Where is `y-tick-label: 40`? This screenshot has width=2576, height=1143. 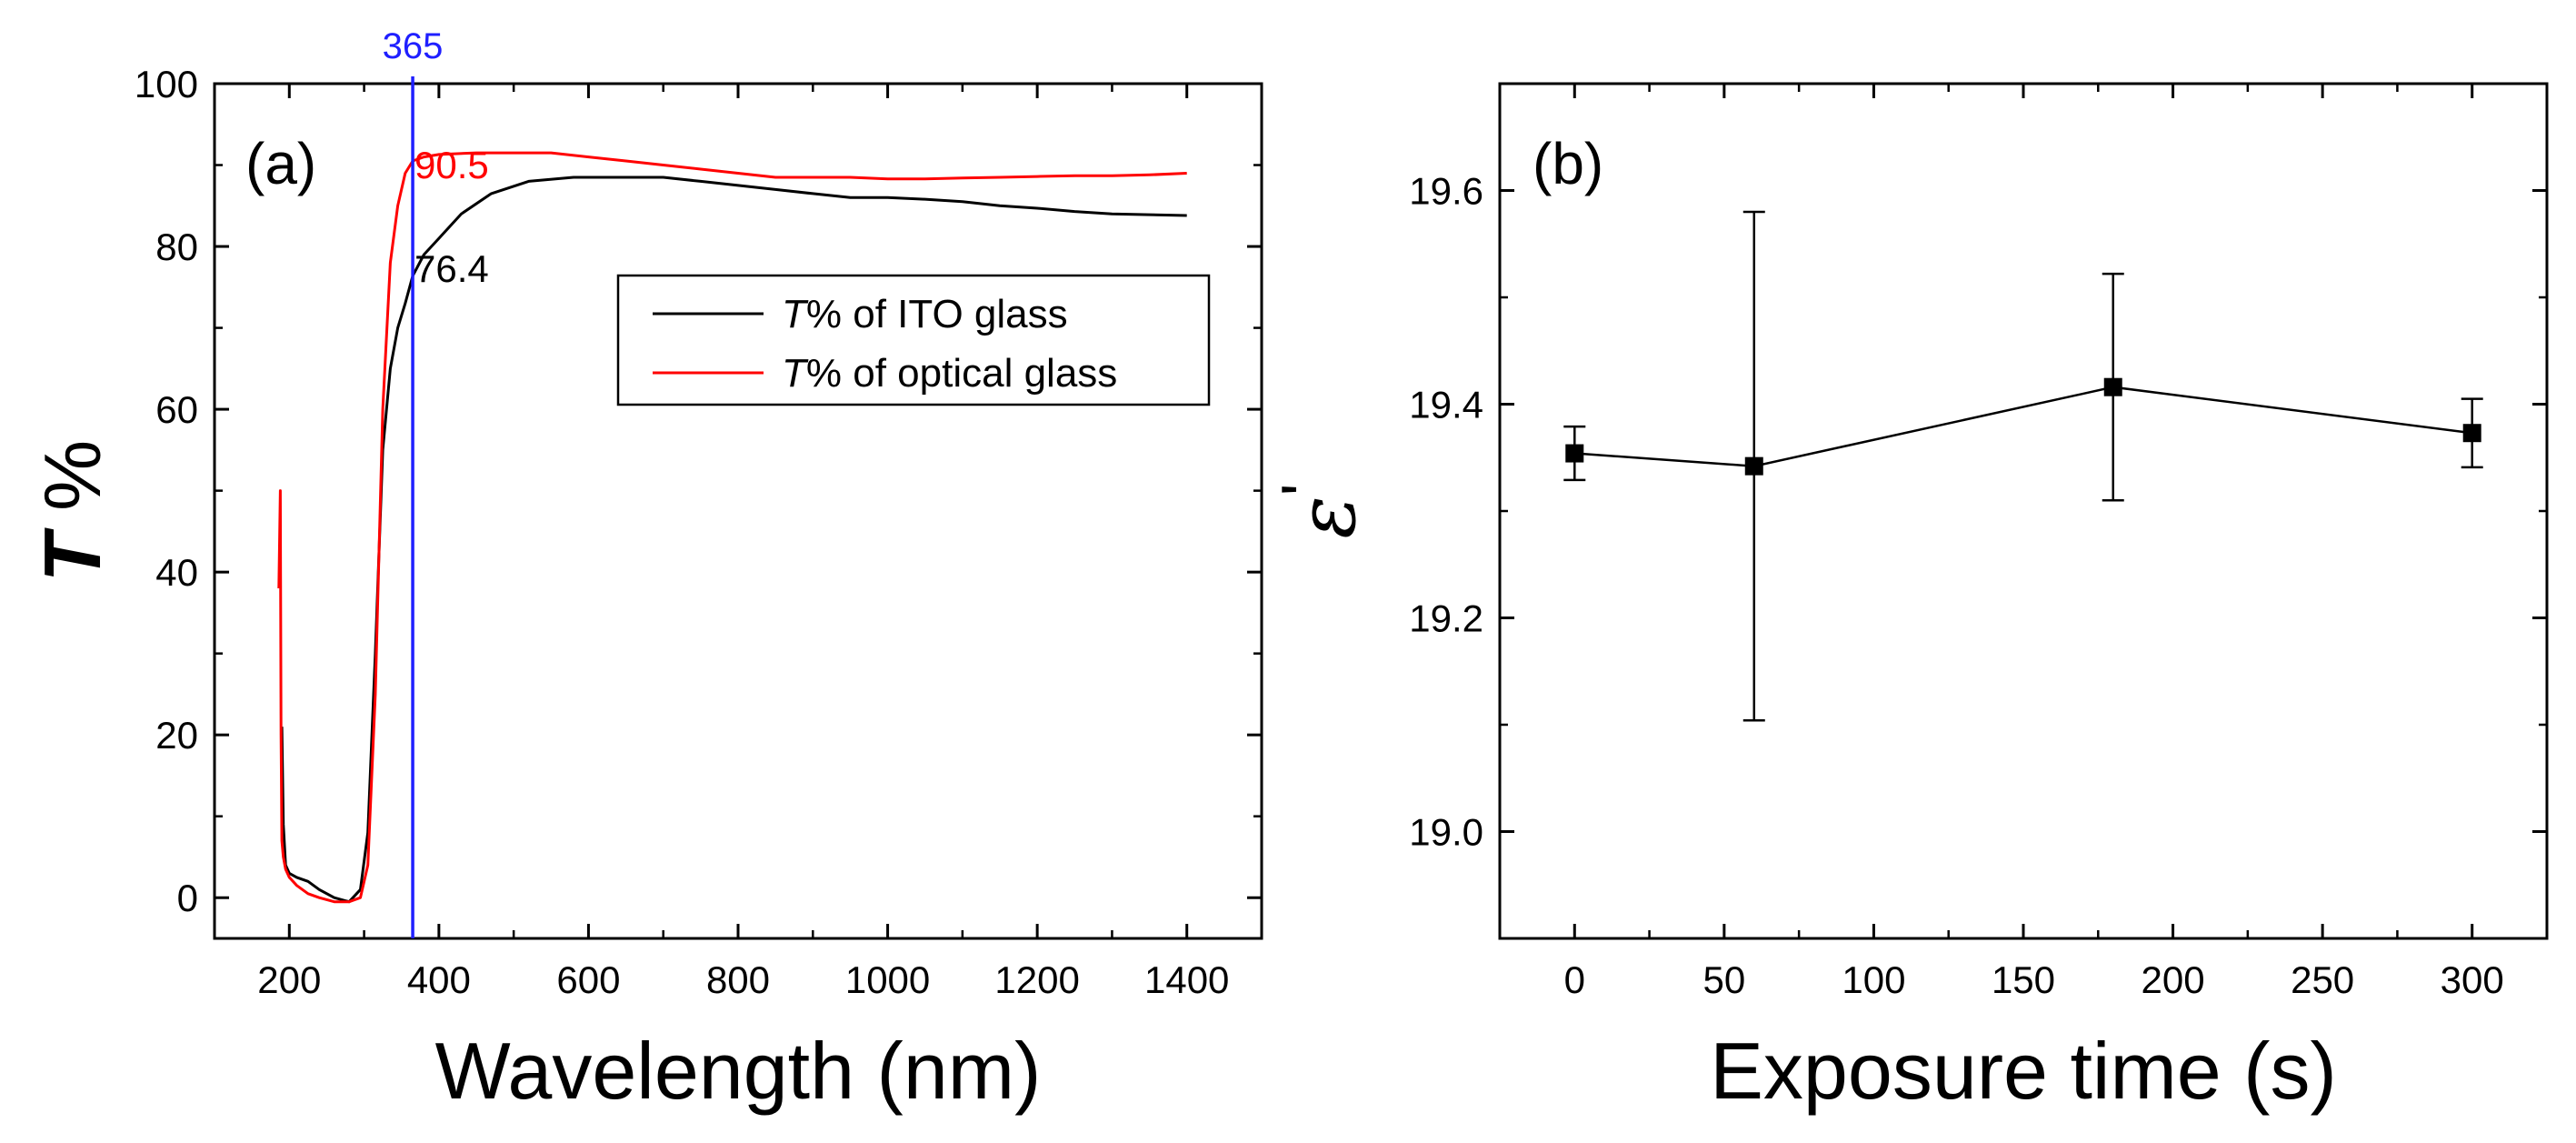 y-tick-label: 40 is located at coordinates (176, 572).